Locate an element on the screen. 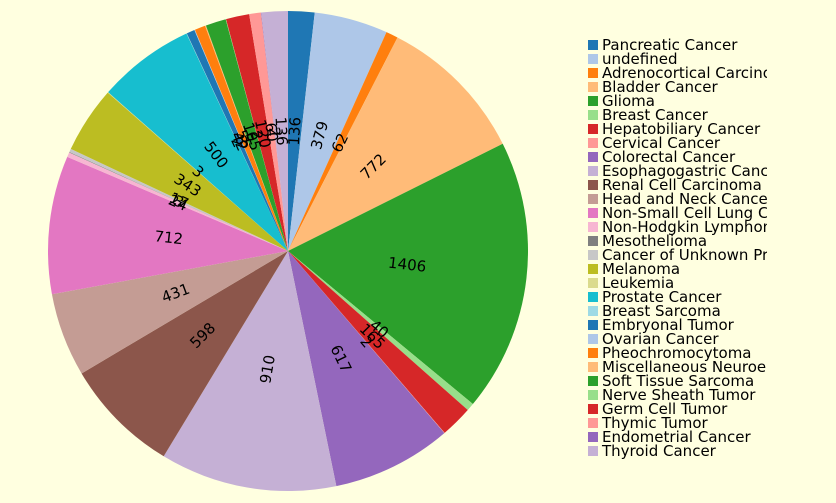 This screenshot has width=836, height=503. pie-slice-cervical-cancer is located at coordinates (366, 342).